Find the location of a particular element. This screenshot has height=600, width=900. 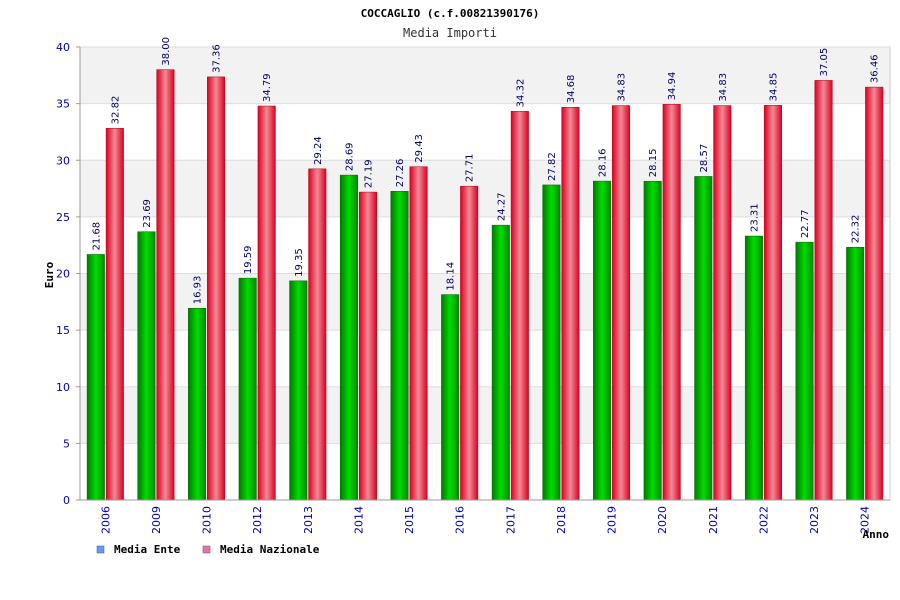

value-label-media-nazionale-2009: 38.00 is located at coordinates (166, 51).